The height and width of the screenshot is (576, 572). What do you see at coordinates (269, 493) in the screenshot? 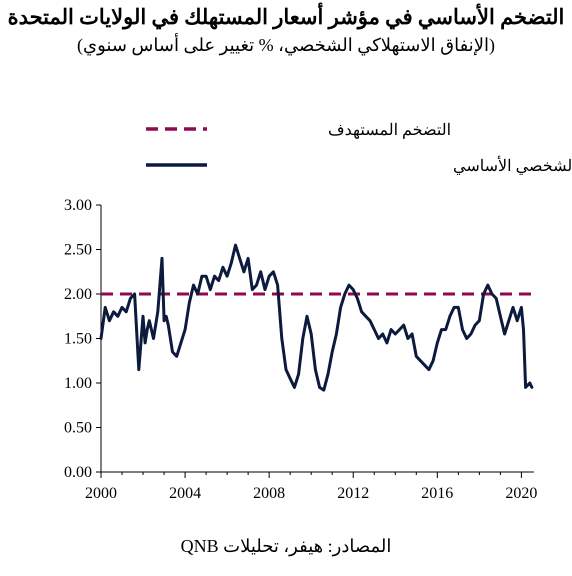
I see `x-tick-label: 2008` at bounding box center [269, 493].